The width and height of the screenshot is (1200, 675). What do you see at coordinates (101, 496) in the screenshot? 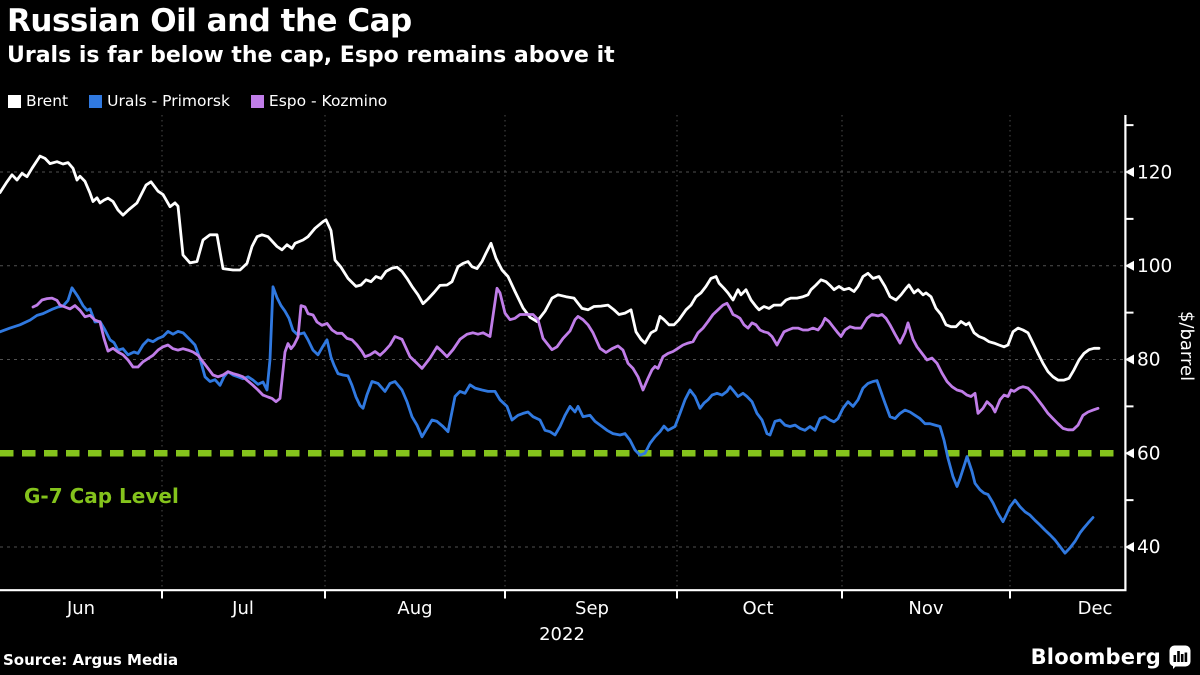
I see `cap-level-label: G-7 Cap Level` at bounding box center [101, 496].